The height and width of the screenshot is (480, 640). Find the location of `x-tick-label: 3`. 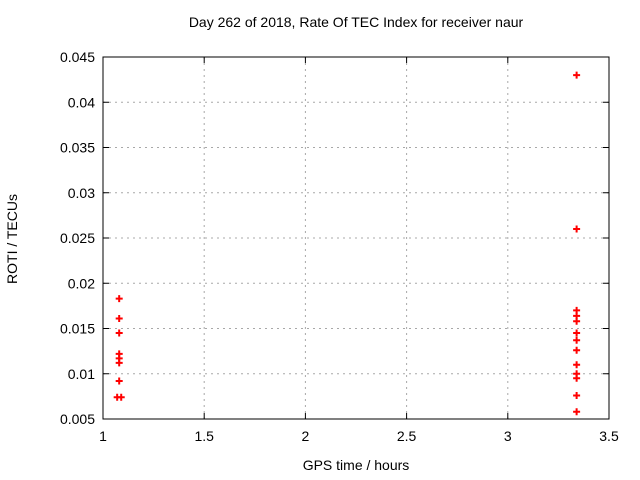

x-tick-label: 3 is located at coordinates (508, 436).